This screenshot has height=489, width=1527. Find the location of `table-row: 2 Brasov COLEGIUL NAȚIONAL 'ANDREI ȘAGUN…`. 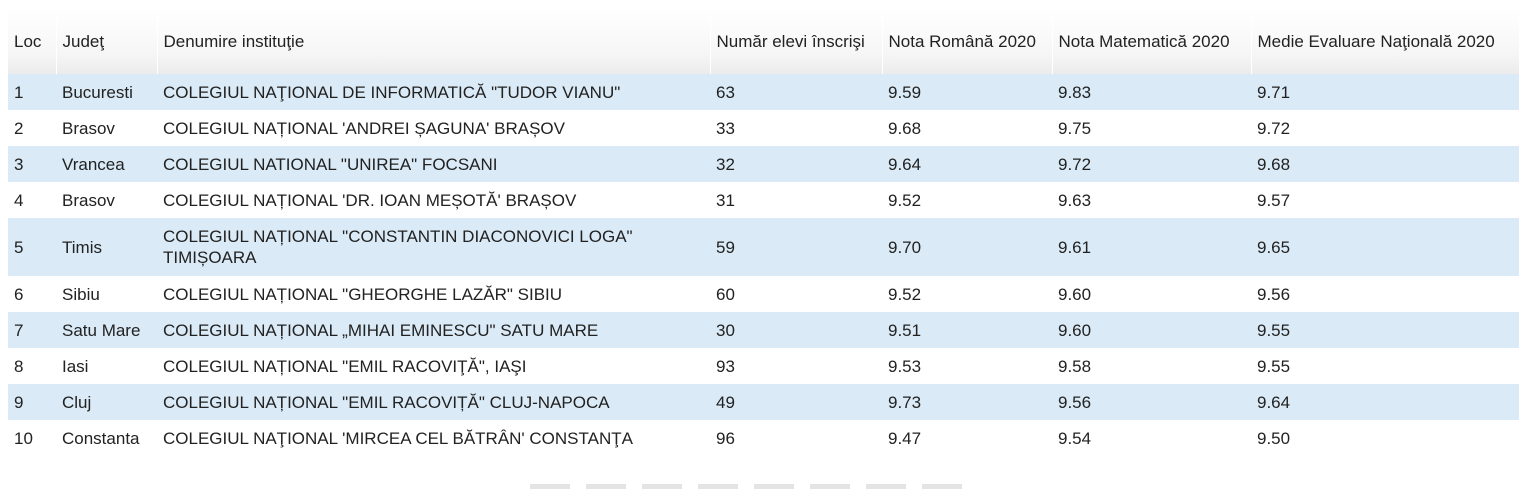

table-row: 2 Brasov COLEGIUL NAȚIONAL 'ANDREI ȘAGUN… is located at coordinates (763, 128).